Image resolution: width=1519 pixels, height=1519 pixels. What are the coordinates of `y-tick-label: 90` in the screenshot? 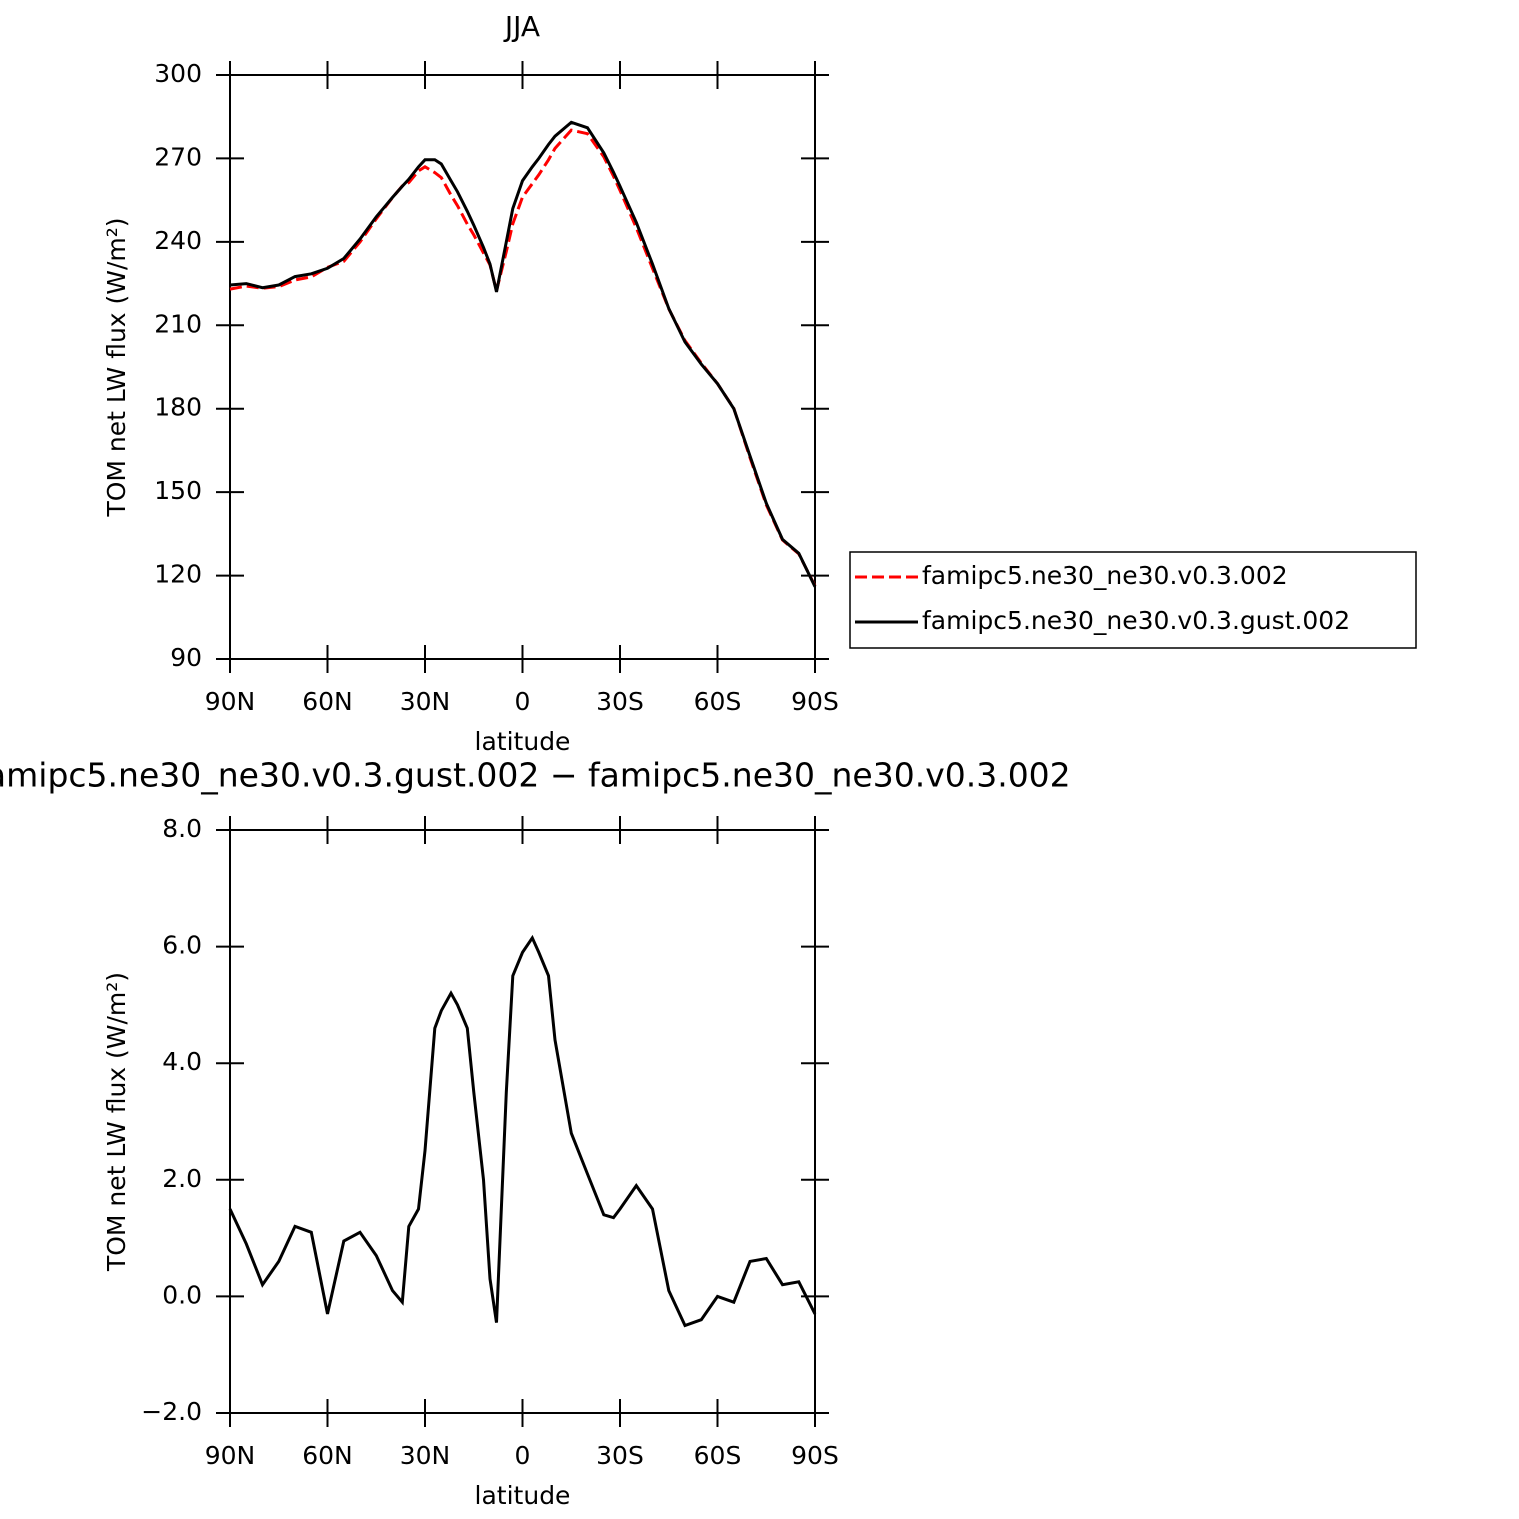 It's located at (186, 657).